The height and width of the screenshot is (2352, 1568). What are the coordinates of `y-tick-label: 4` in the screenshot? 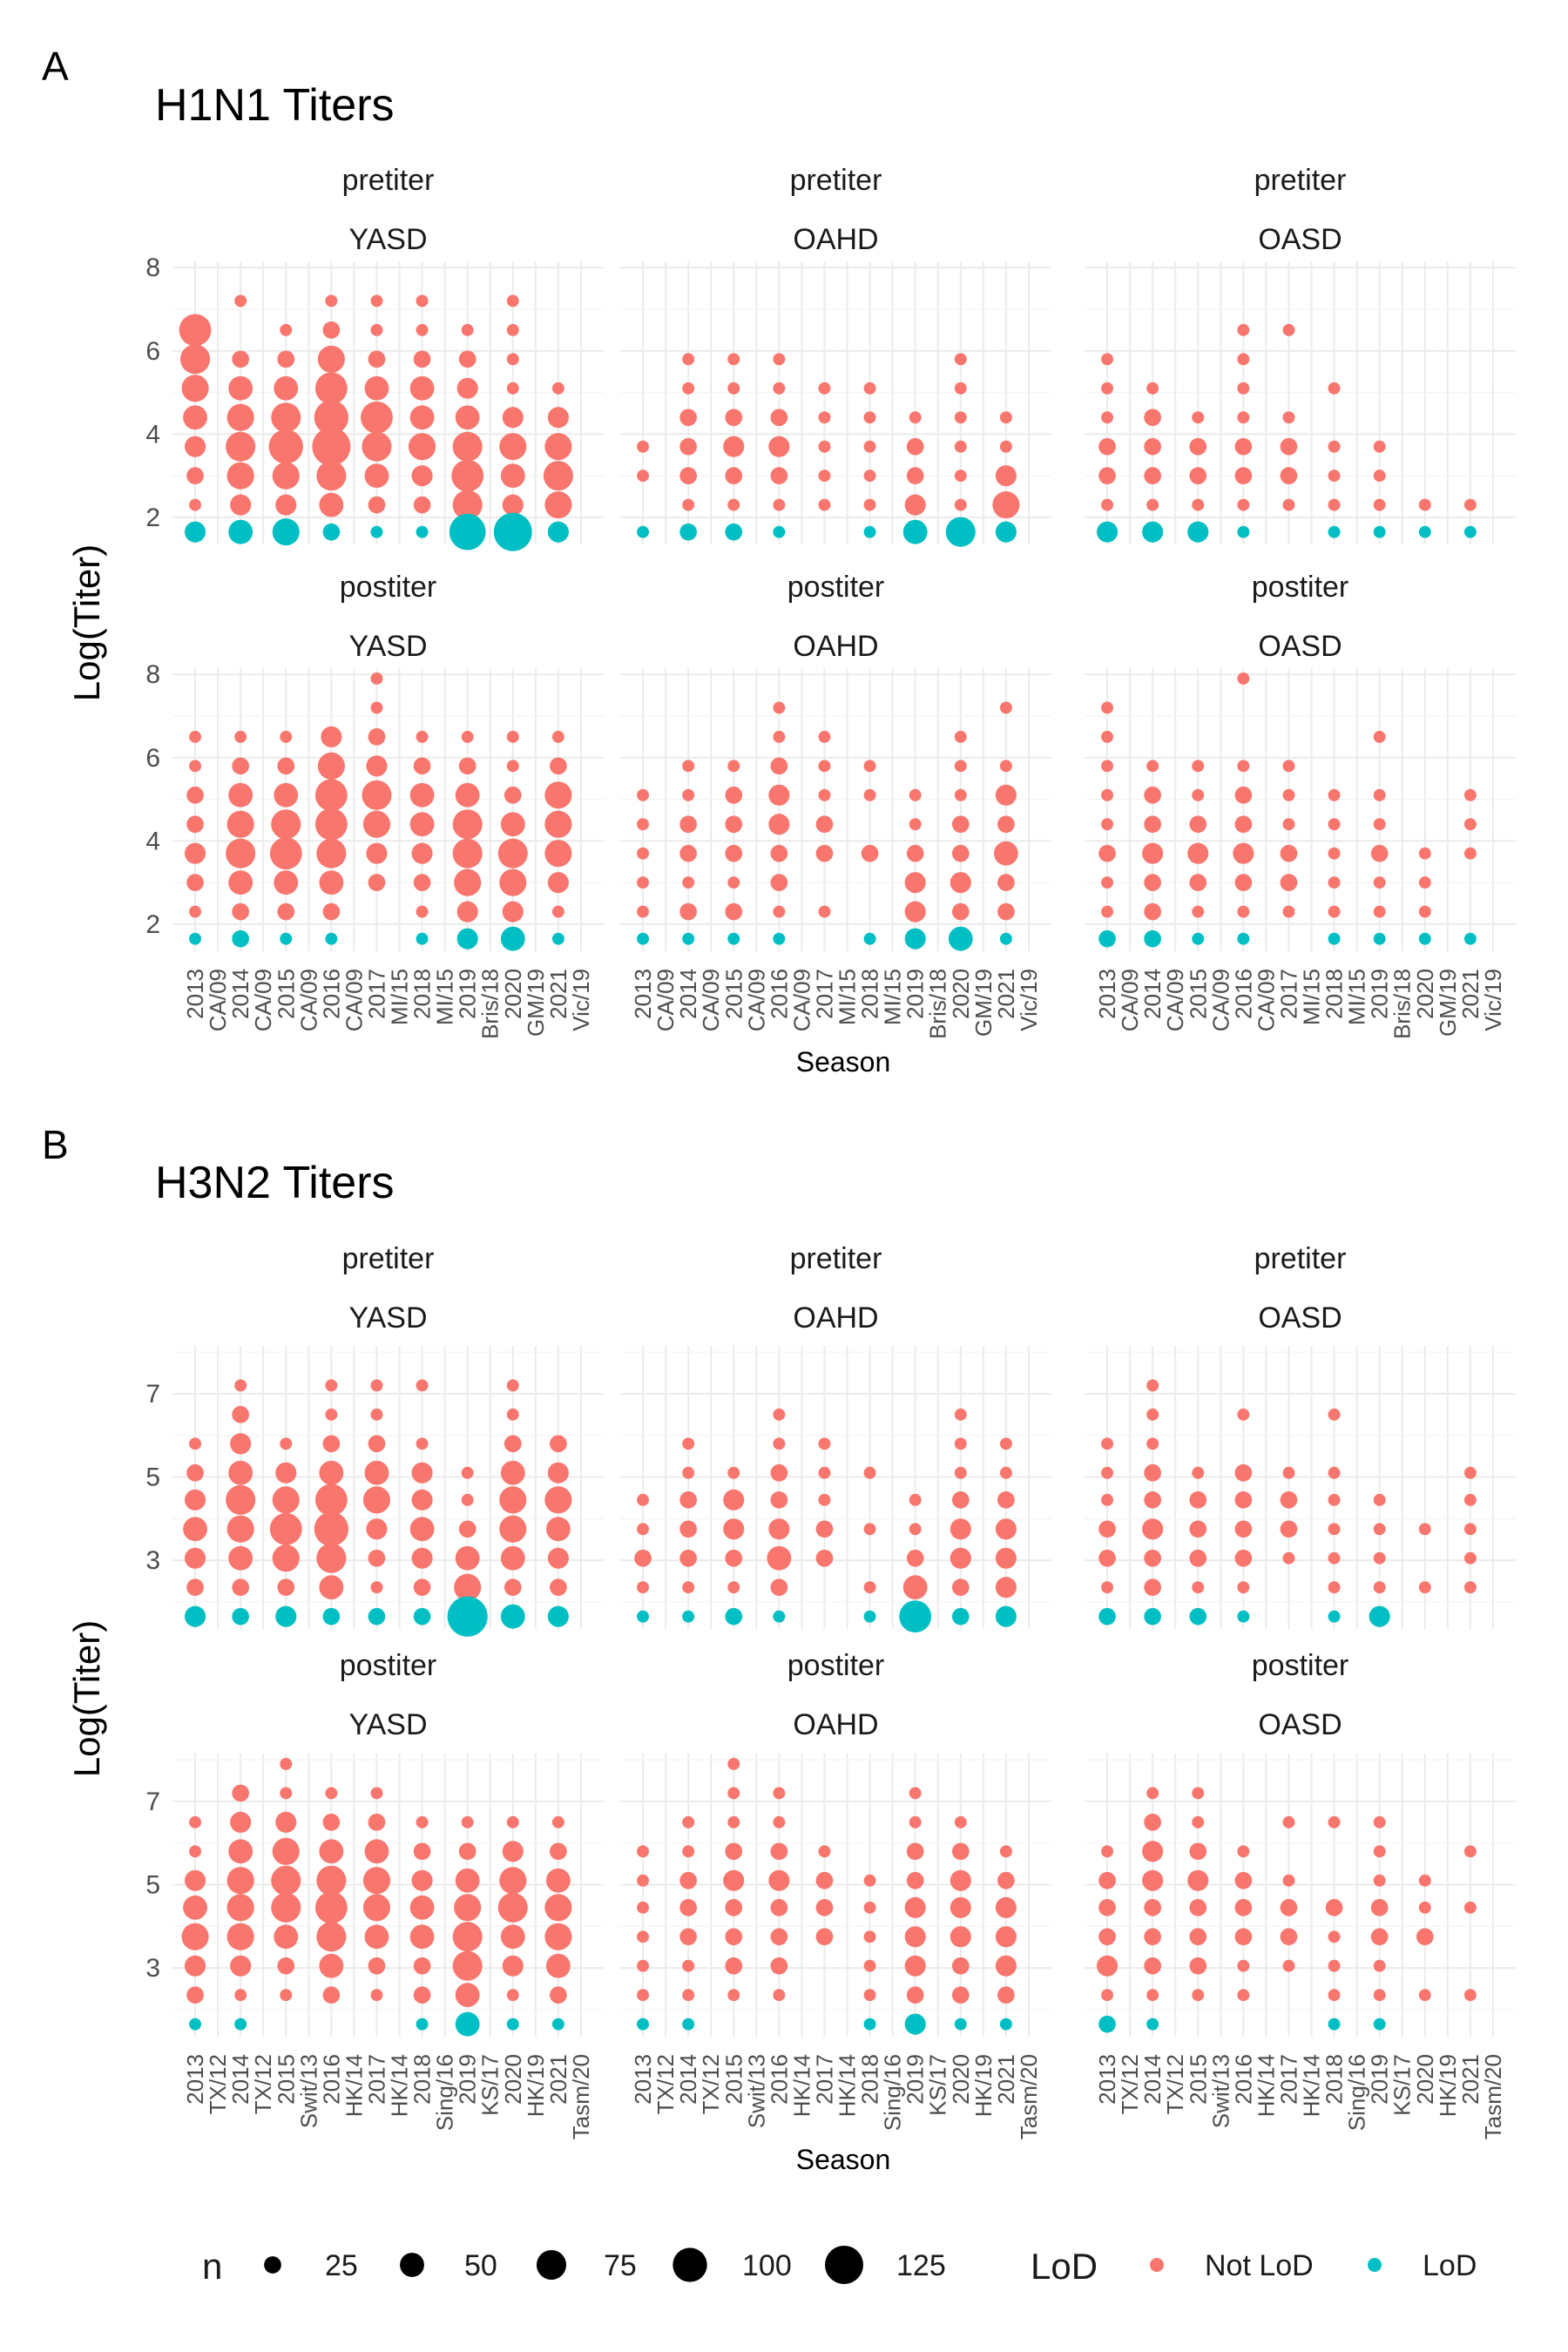 It's located at (152, 841).